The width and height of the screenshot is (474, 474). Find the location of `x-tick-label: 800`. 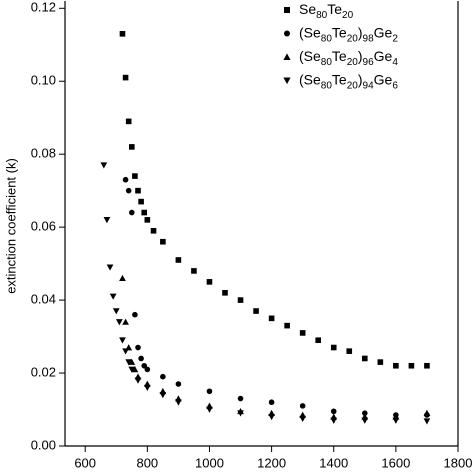

x-tick-label: 800 is located at coordinates (147, 462).